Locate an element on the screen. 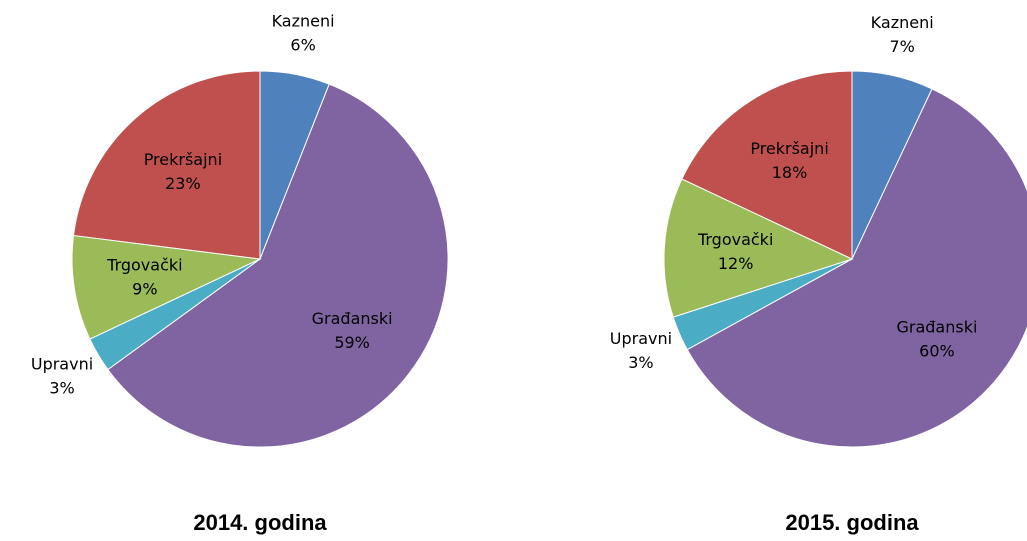 This screenshot has width=1027, height=541. slice-value-label: 23% is located at coordinates (183, 183).